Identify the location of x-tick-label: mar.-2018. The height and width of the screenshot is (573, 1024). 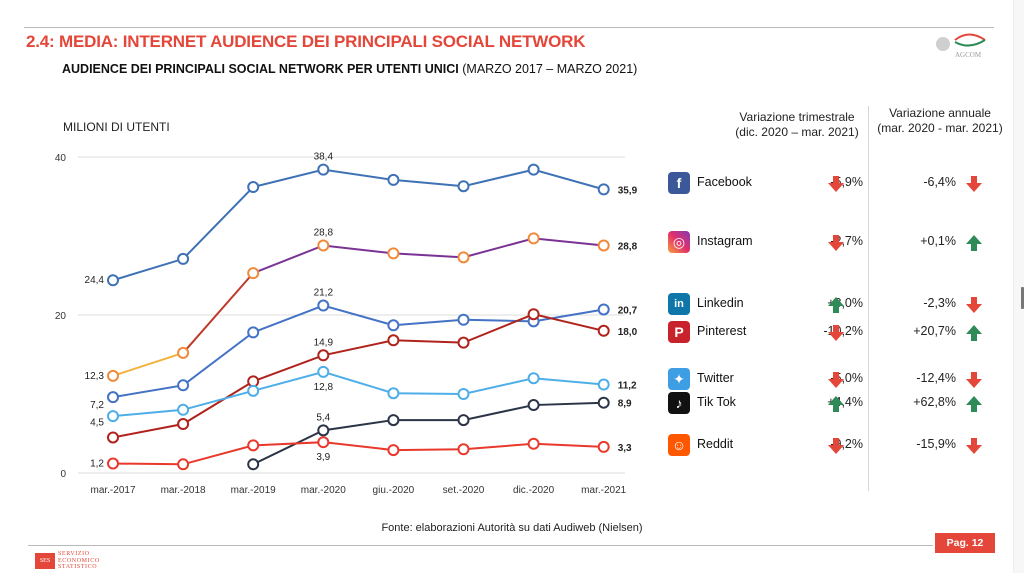
(183, 490).